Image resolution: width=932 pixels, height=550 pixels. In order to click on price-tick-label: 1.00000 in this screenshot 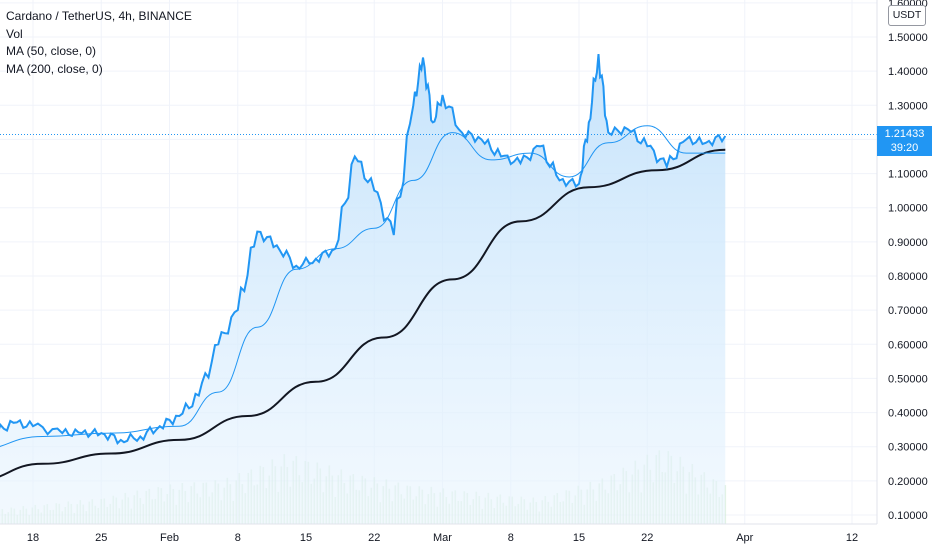, I will do `click(908, 209)`.